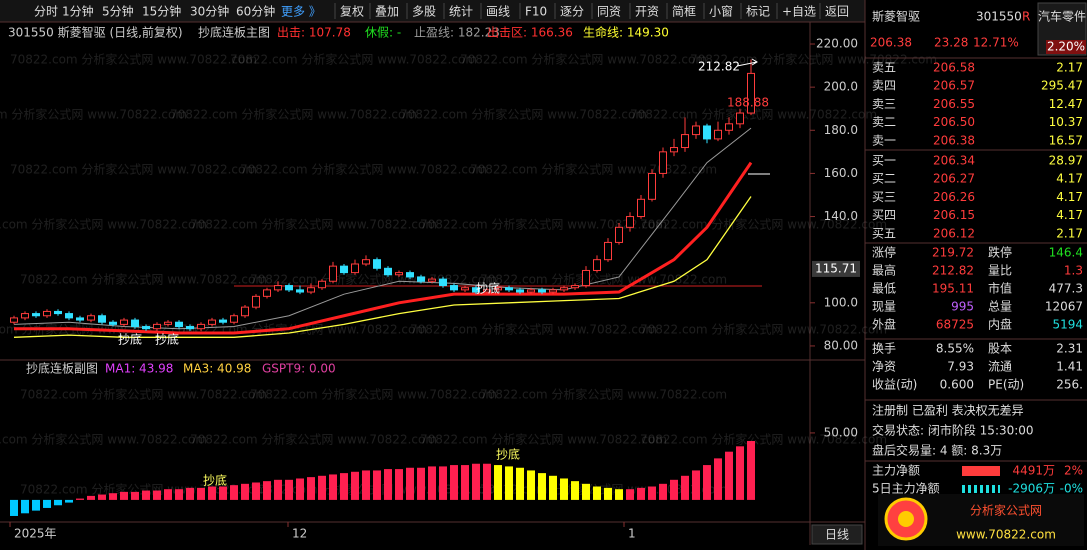 This screenshot has width=1087, height=550. Describe the element at coordinates (884, 86) in the screenshot. I see `order-label: 卖四` at that location.